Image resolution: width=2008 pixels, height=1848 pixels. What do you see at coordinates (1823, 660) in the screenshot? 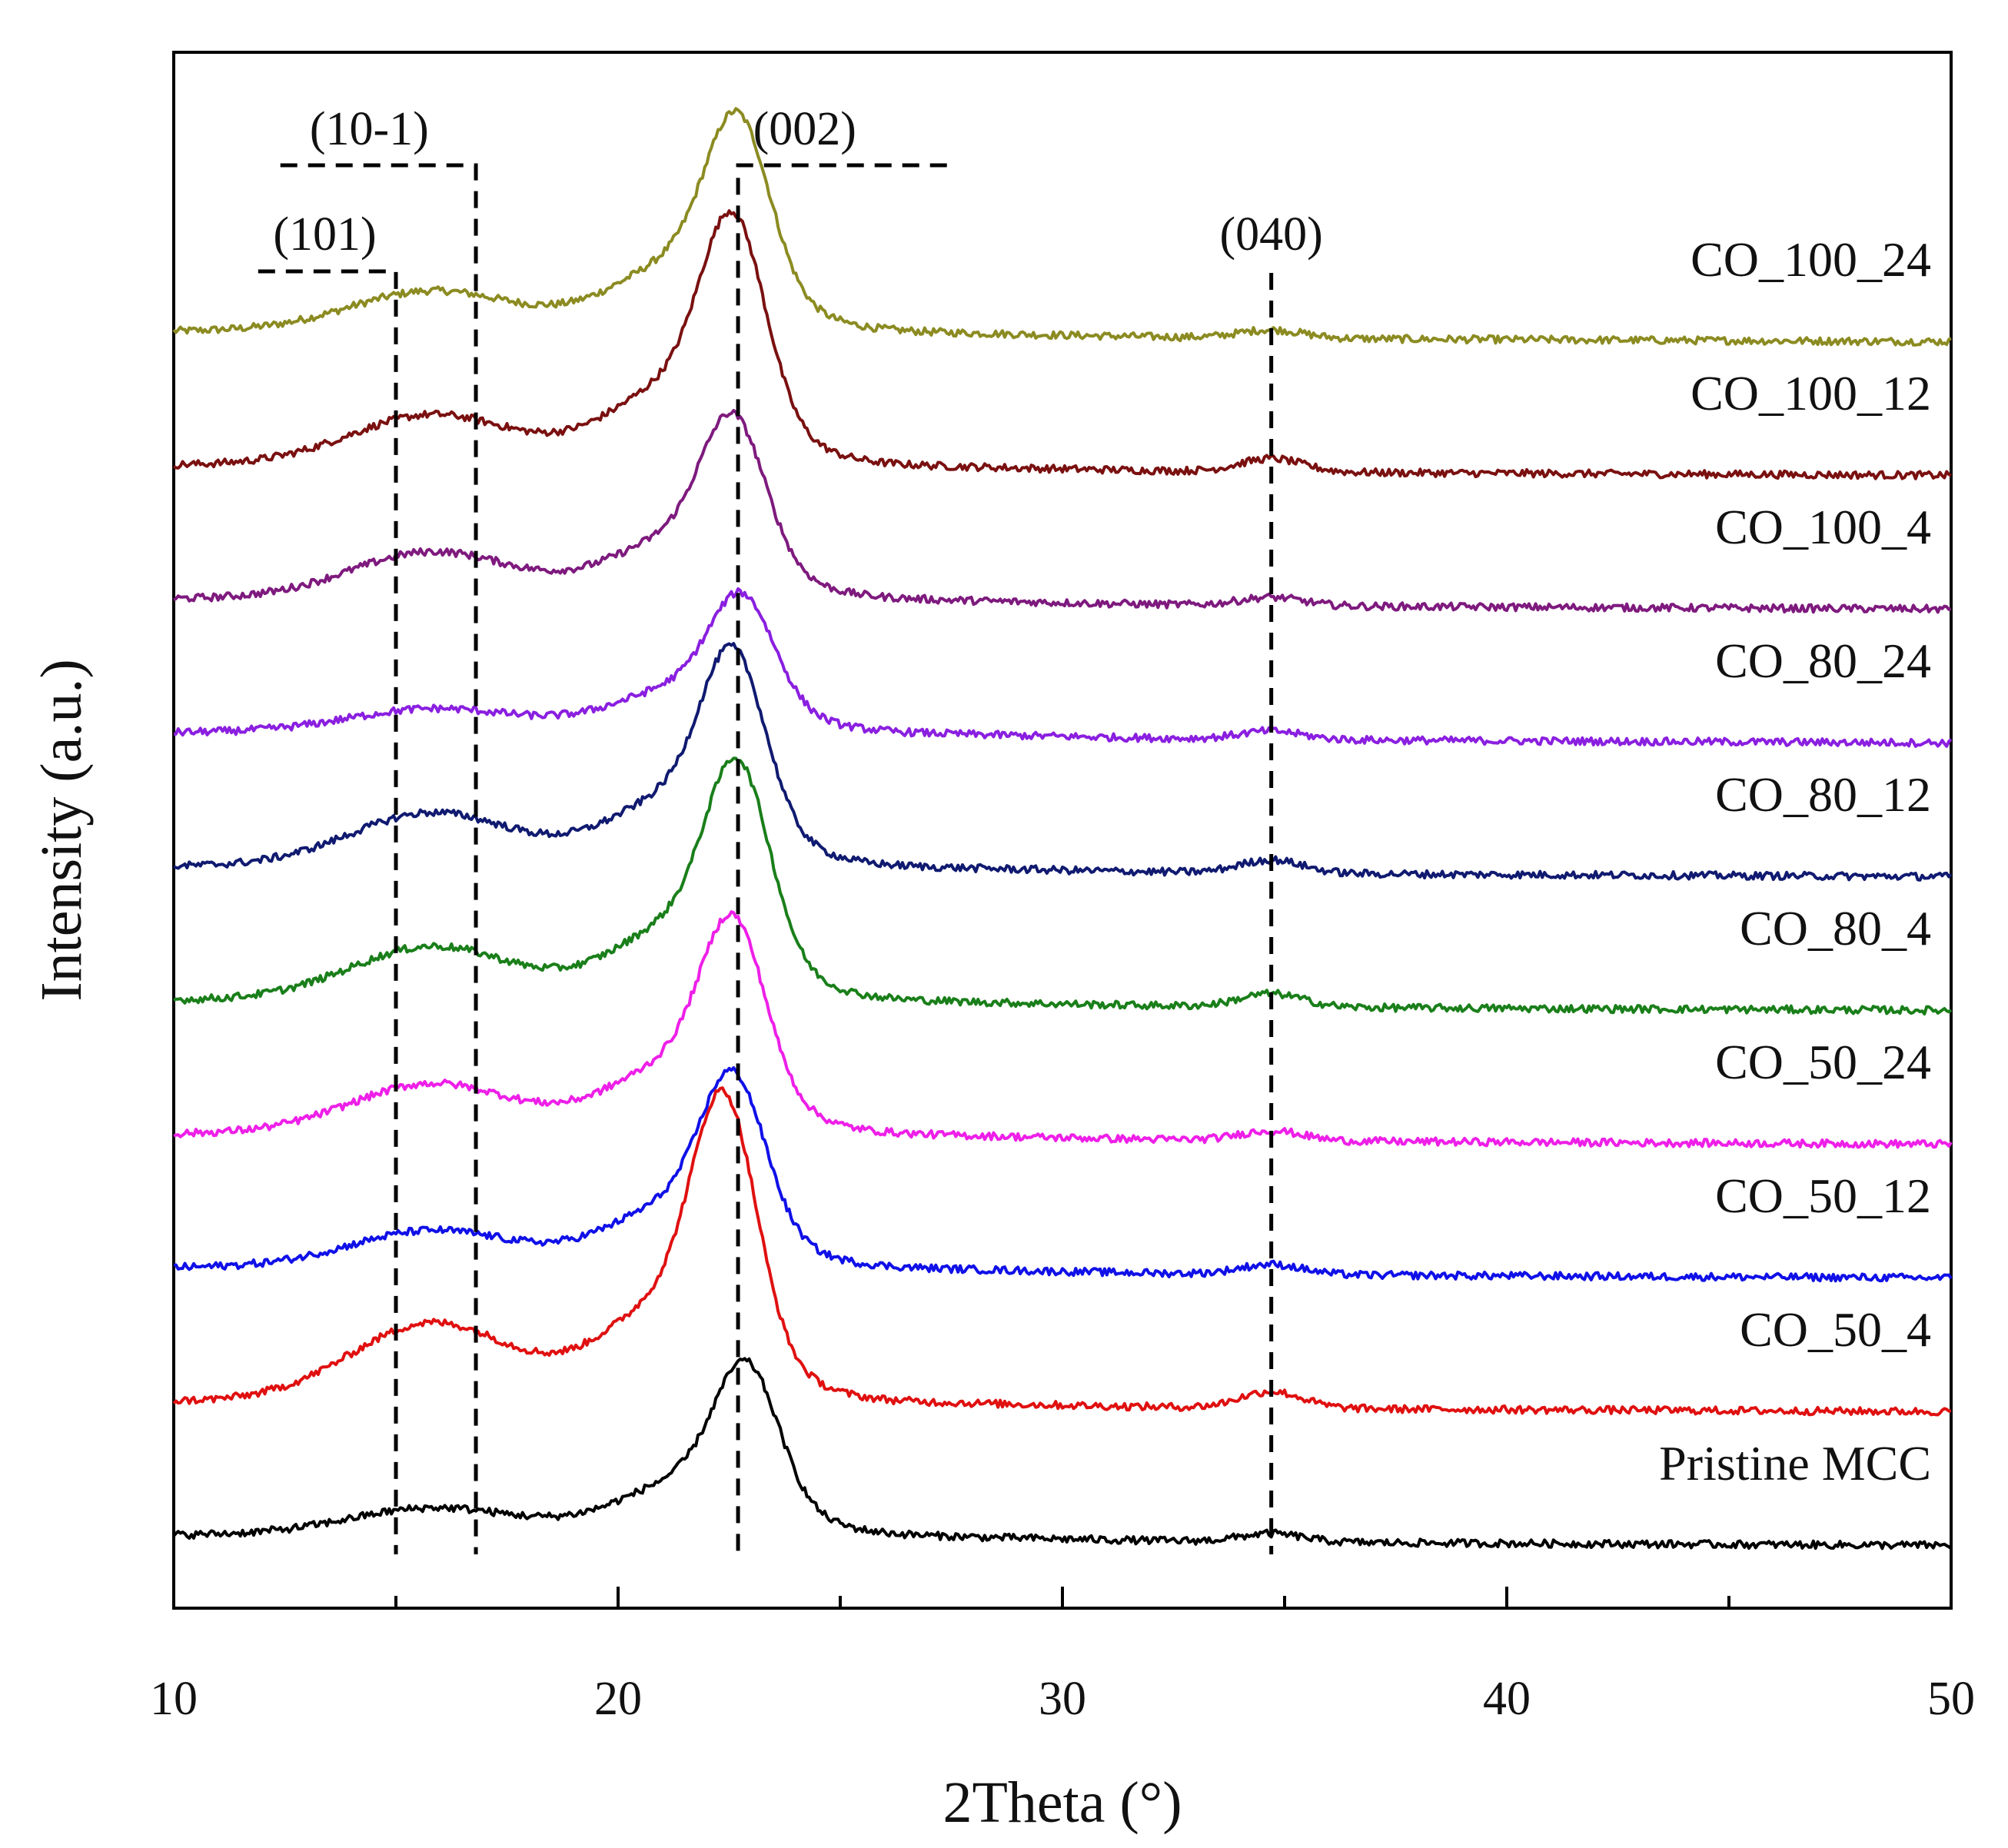
I see `series-label: CO_80_24` at bounding box center [1823, 660].